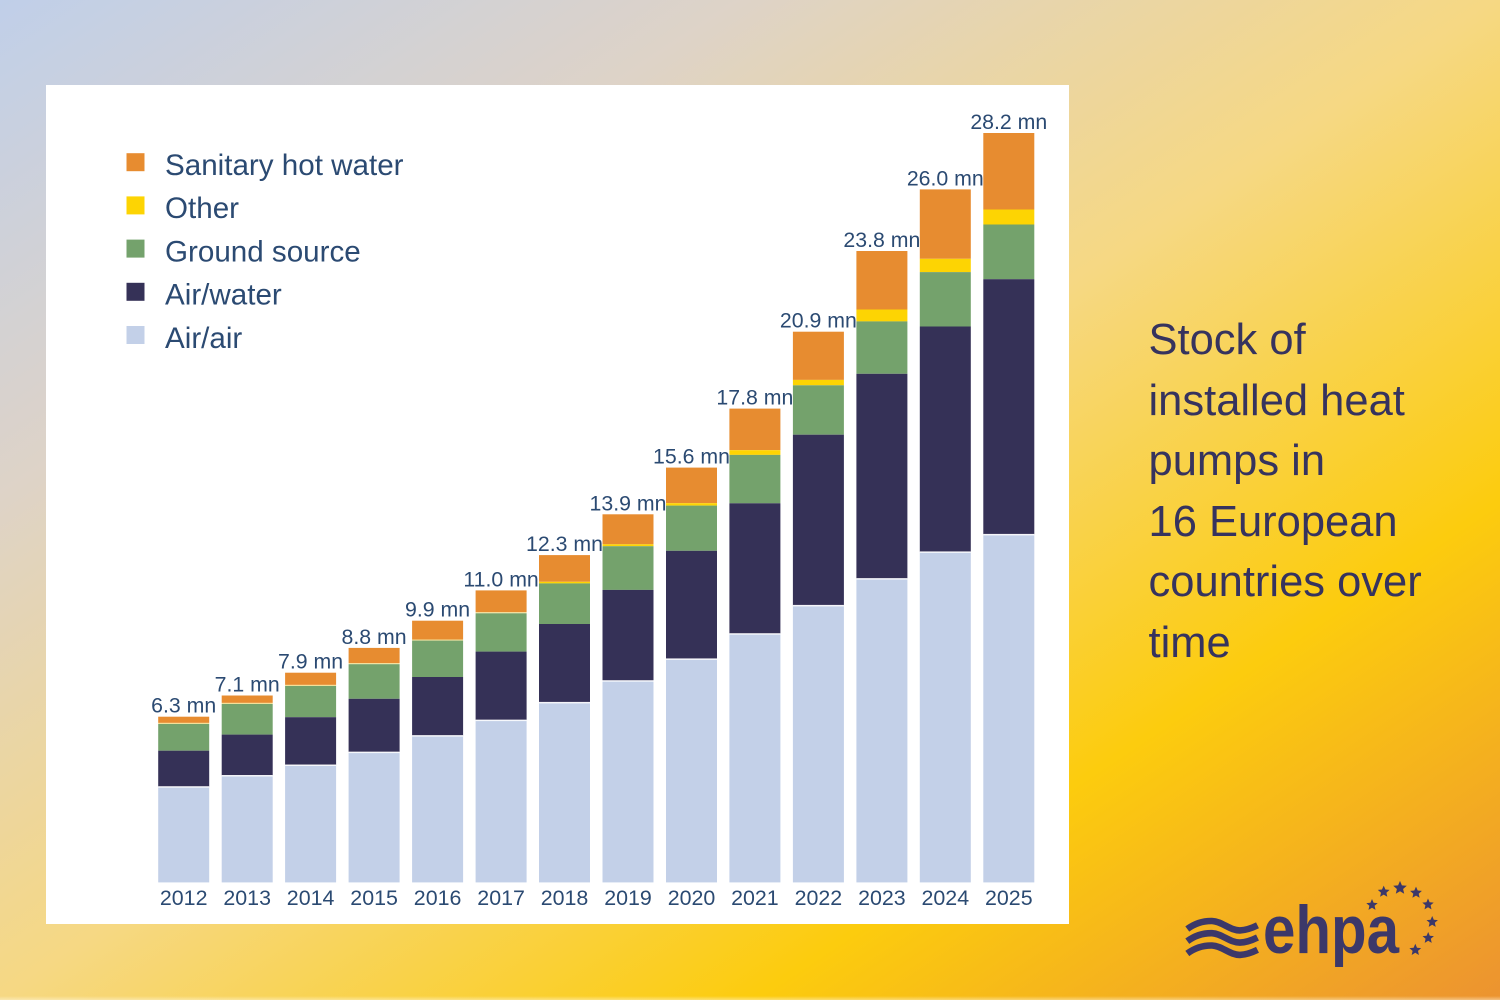 The width and height of the screenshot is (1500, 1000). Describe the element at coordinates (263, 251) in the screenshot. I see `svg-text: Ground source` at that location.